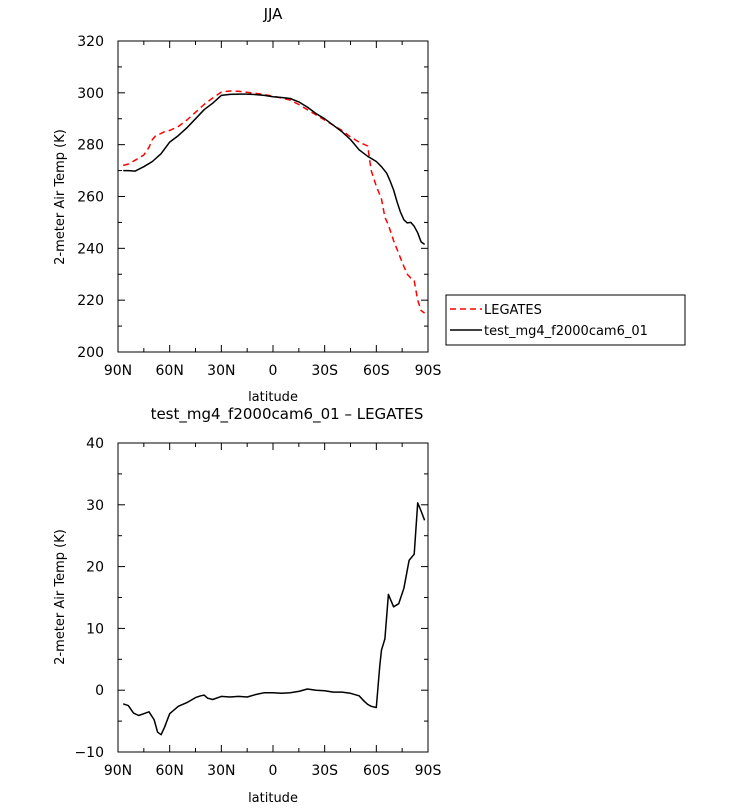 The image size is (732, 808). I want to click on top-chart-legend: LEGATES test_mg4_f2000cam6_01, so click(565, 320).